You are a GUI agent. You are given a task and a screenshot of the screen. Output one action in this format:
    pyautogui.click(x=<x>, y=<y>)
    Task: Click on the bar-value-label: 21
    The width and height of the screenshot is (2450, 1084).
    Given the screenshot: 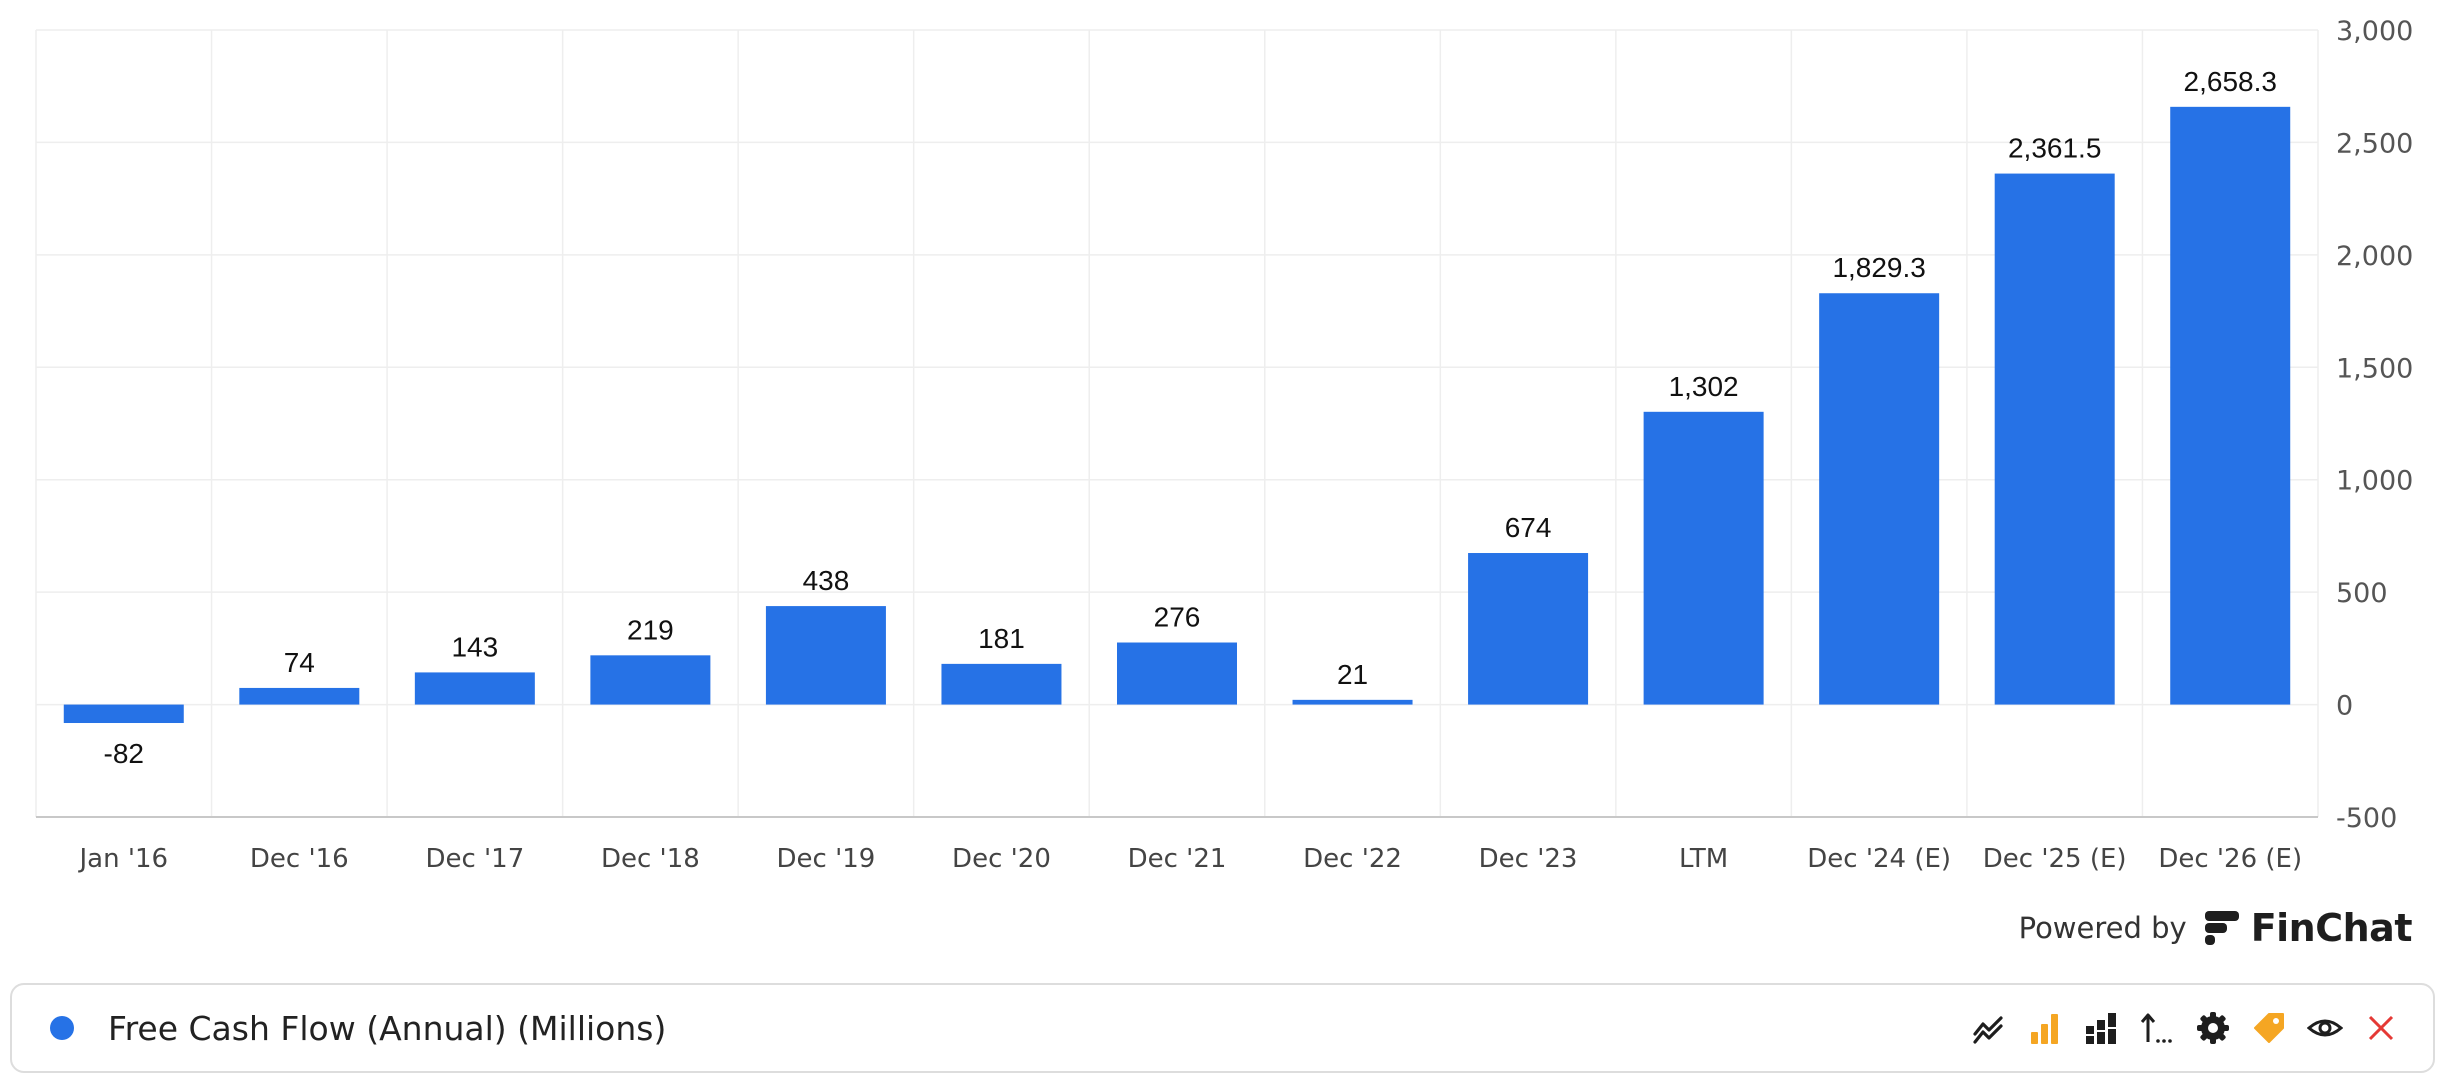 What is the action you would take?
    pyautogui.click(x=1352, y=674)
    